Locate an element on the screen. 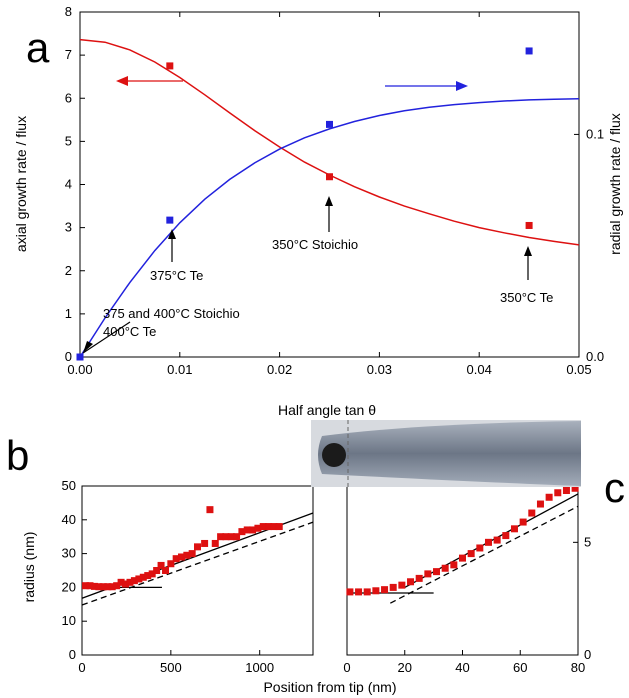 The image size is (629, 698). annotation-375-400-stoichio: 375 and 400°C Stoichio is located at coordinates (171, 313).